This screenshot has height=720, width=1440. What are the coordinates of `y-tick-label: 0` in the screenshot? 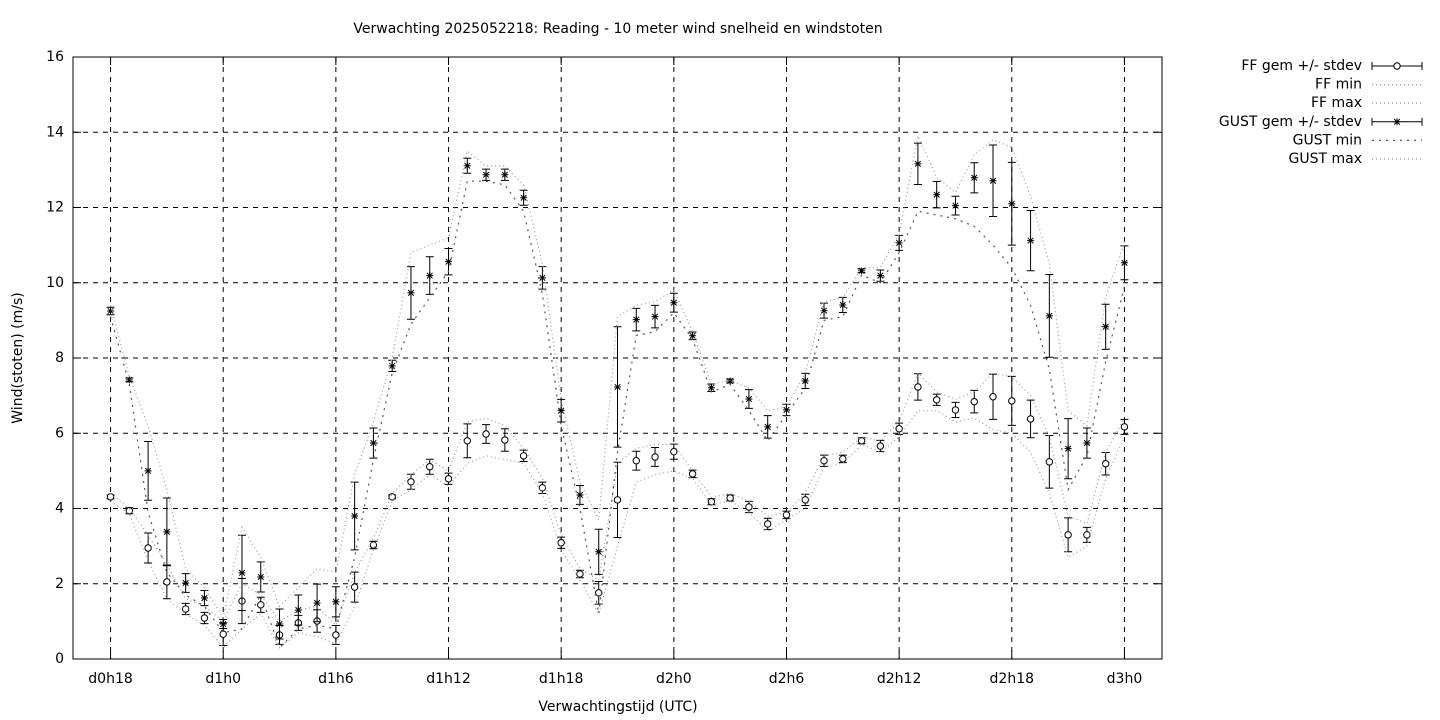 It's located at (59, 659).